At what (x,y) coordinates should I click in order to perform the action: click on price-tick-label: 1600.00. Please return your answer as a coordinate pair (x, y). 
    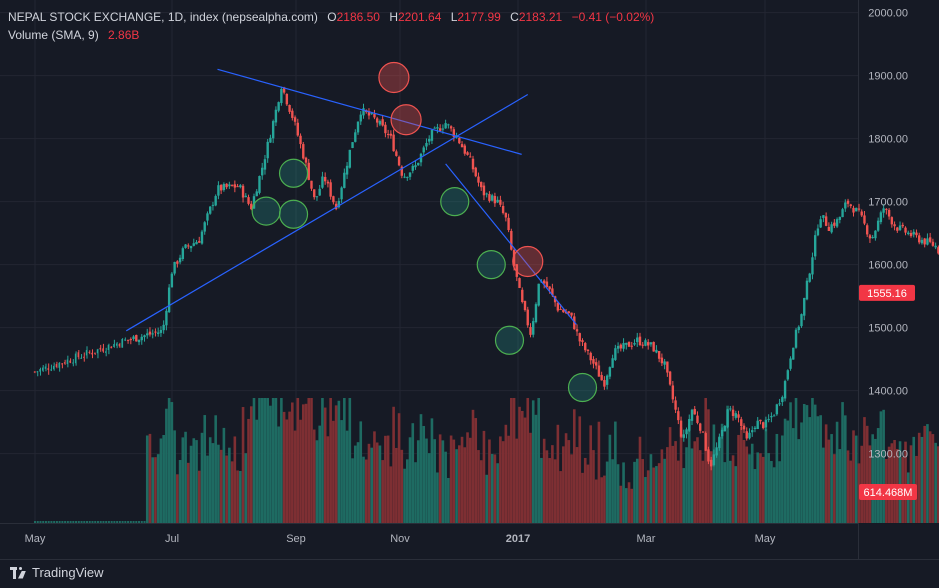
    Looking at the image, I should click on (888, 266).